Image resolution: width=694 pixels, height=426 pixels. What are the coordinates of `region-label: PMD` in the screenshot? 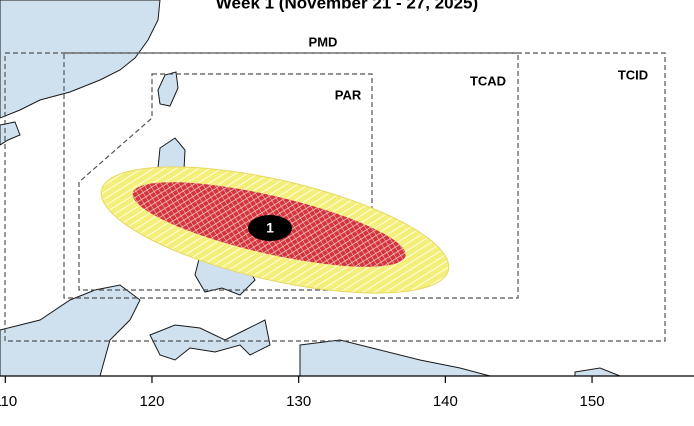 It's located at (323, 41).